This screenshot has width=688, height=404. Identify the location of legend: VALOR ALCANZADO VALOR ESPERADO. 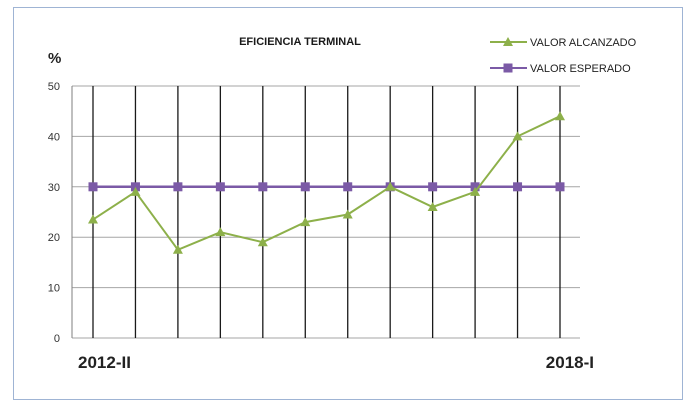
(563, 56).